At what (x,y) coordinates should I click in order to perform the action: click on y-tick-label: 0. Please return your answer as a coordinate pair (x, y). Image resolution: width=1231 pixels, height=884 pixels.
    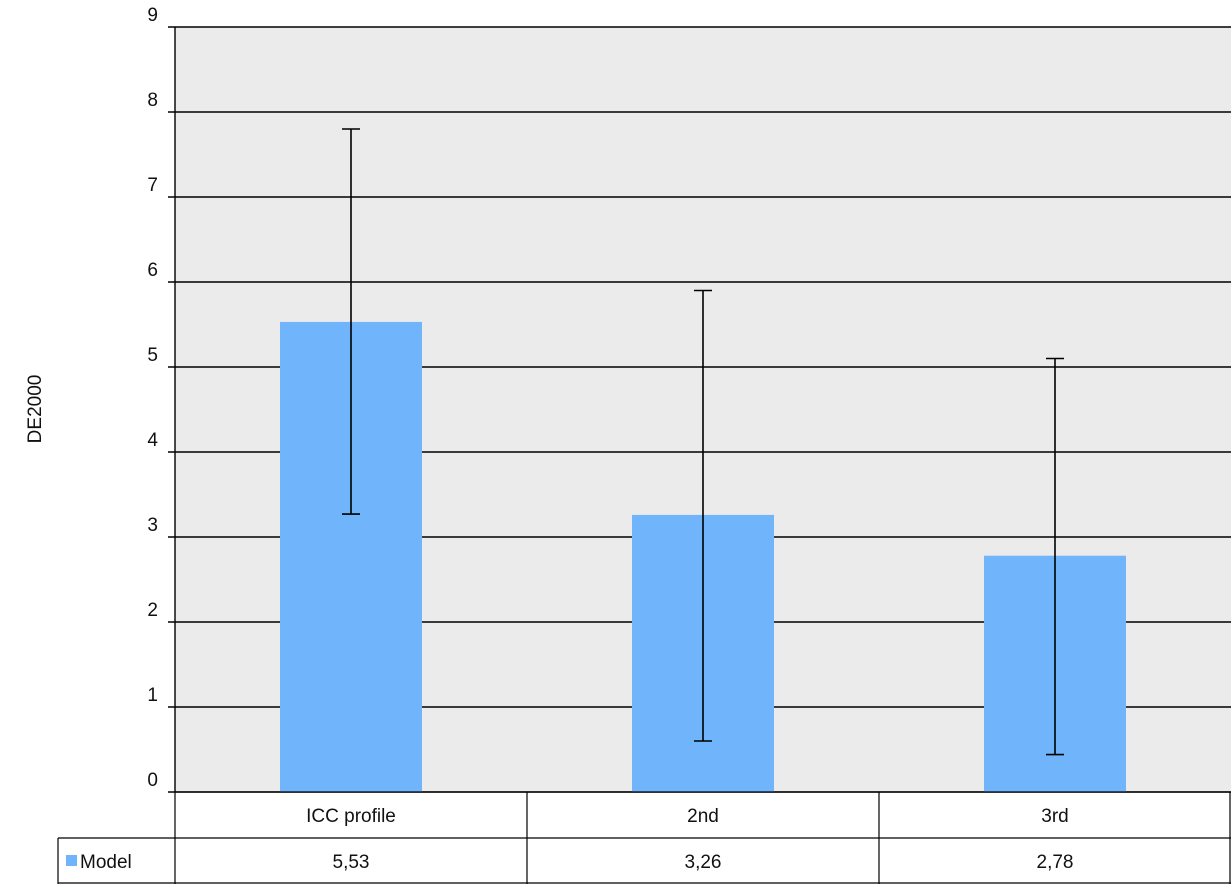
    Looking at the image, I should click on (152, 780).